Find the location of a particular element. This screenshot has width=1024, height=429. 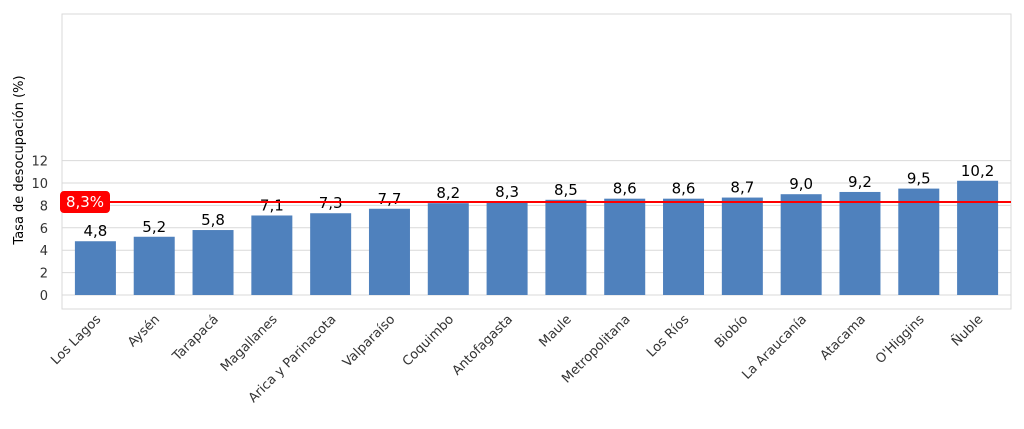

y-tick-label: 0 is located at coordinates (44, 296).